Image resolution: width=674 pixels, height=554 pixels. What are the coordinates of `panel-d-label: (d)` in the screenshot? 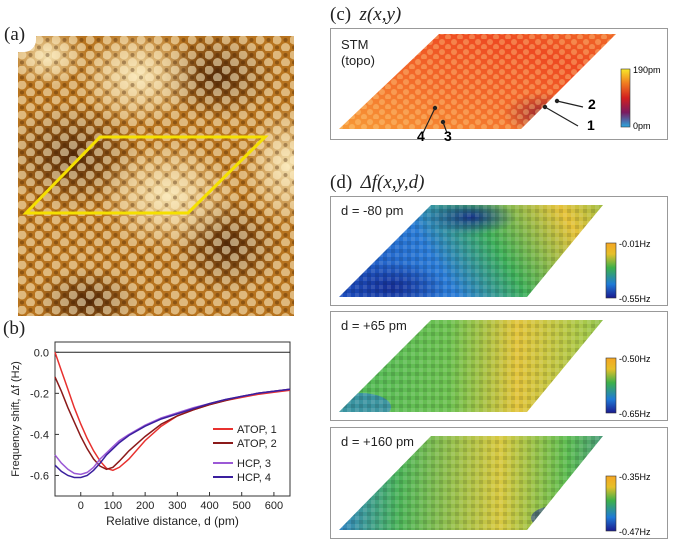 It's located at (341, 182).